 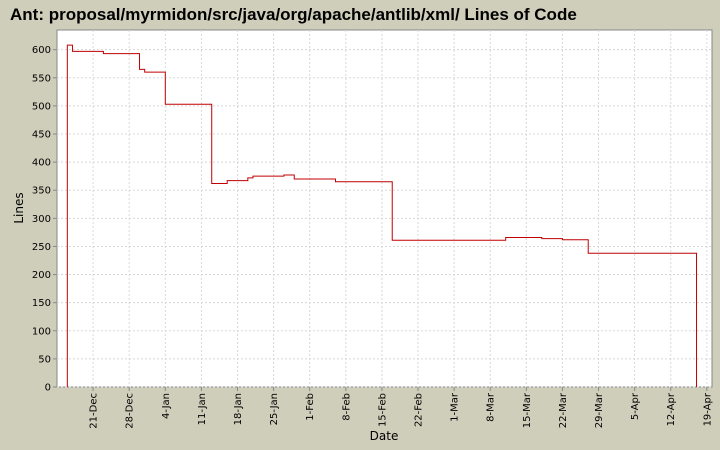 I want to click on y-tick-label: 100, so click(x=41, y=331).